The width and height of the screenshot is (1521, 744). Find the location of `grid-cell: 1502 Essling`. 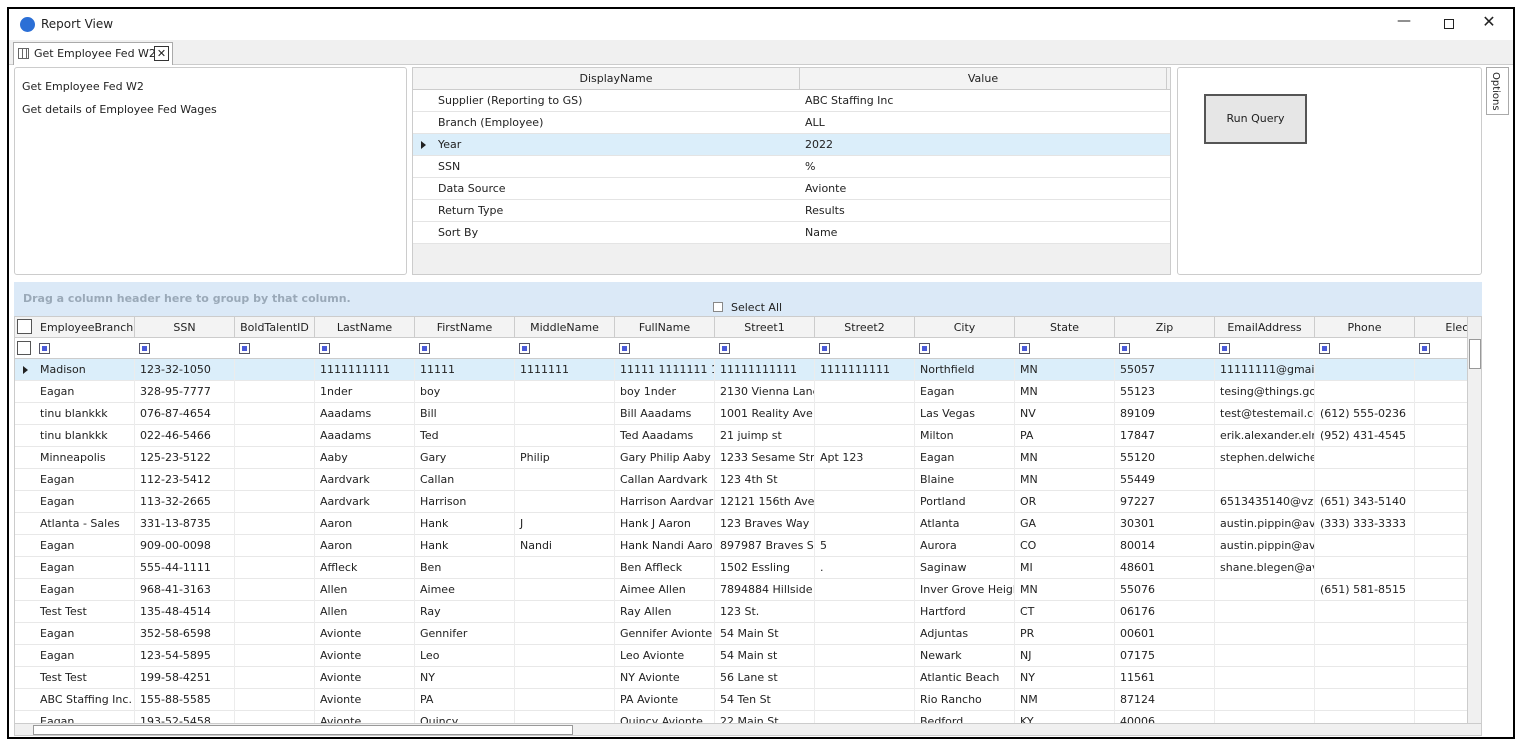

grid-cell: 1502 Essling is located at coordinates (765, 568).